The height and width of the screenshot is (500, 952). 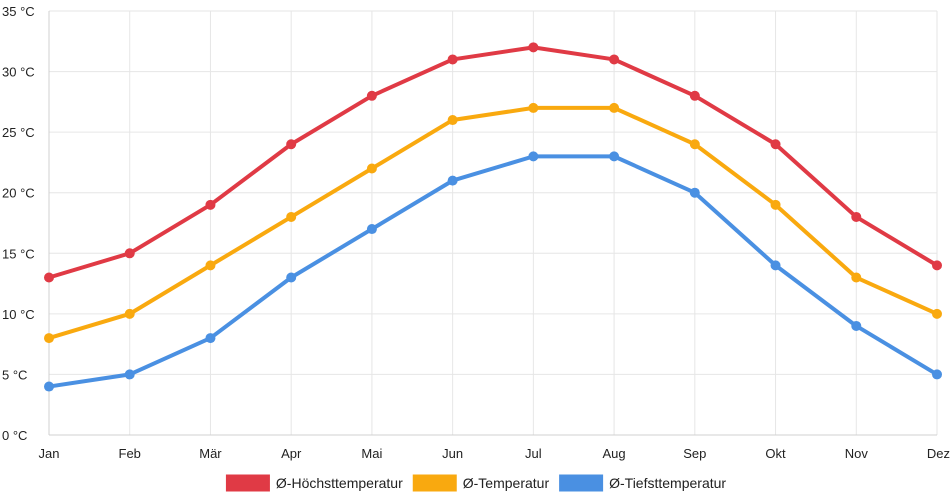 I want to click on y-tick-label: 35 °C, so click(x=18, y=11).